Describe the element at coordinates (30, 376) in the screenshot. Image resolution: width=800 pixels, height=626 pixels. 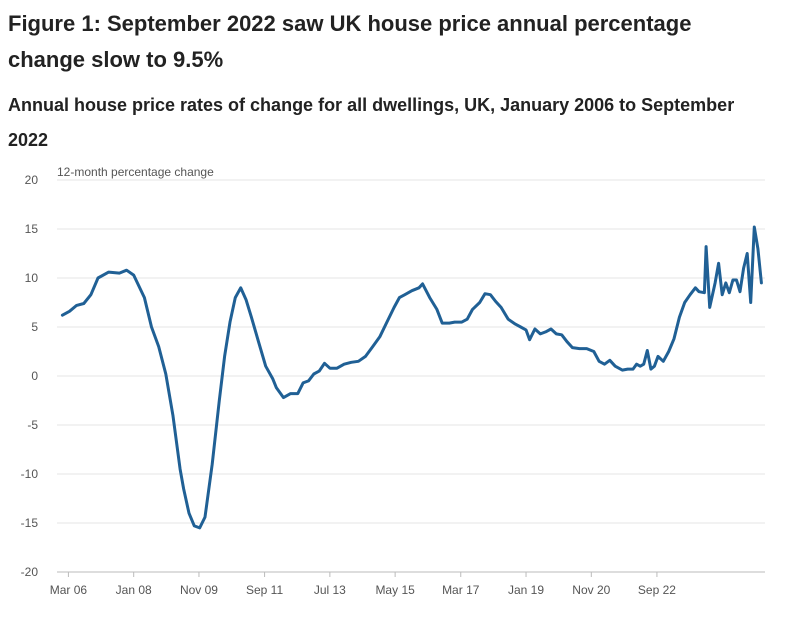
I see `y-axis-ticks: 20 15 10 5 0 -5 -10 -15 -20` at that location.